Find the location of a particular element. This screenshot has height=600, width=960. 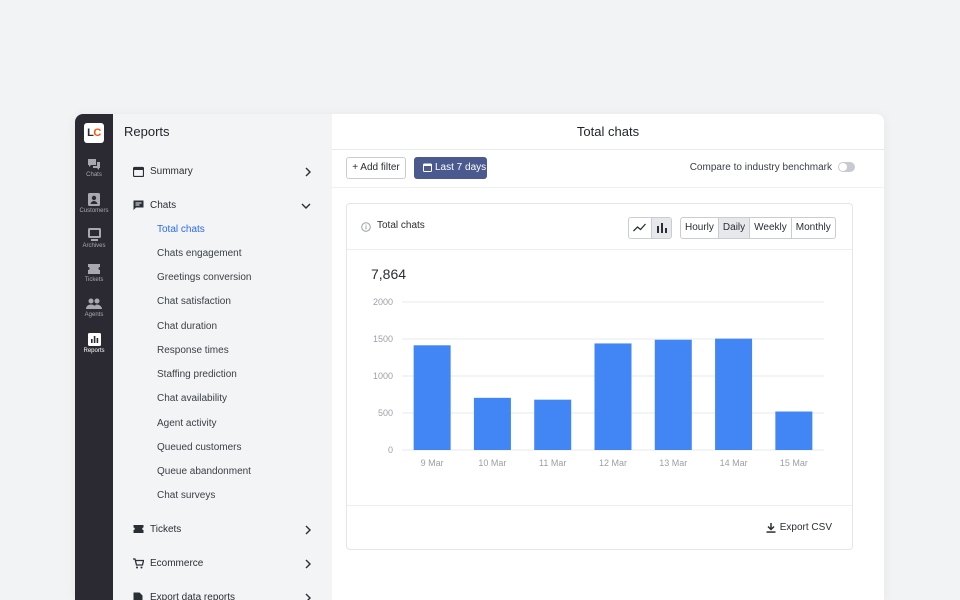

sidebar-subitem-total-chats: Total chats is located at coordinates (181, 229).